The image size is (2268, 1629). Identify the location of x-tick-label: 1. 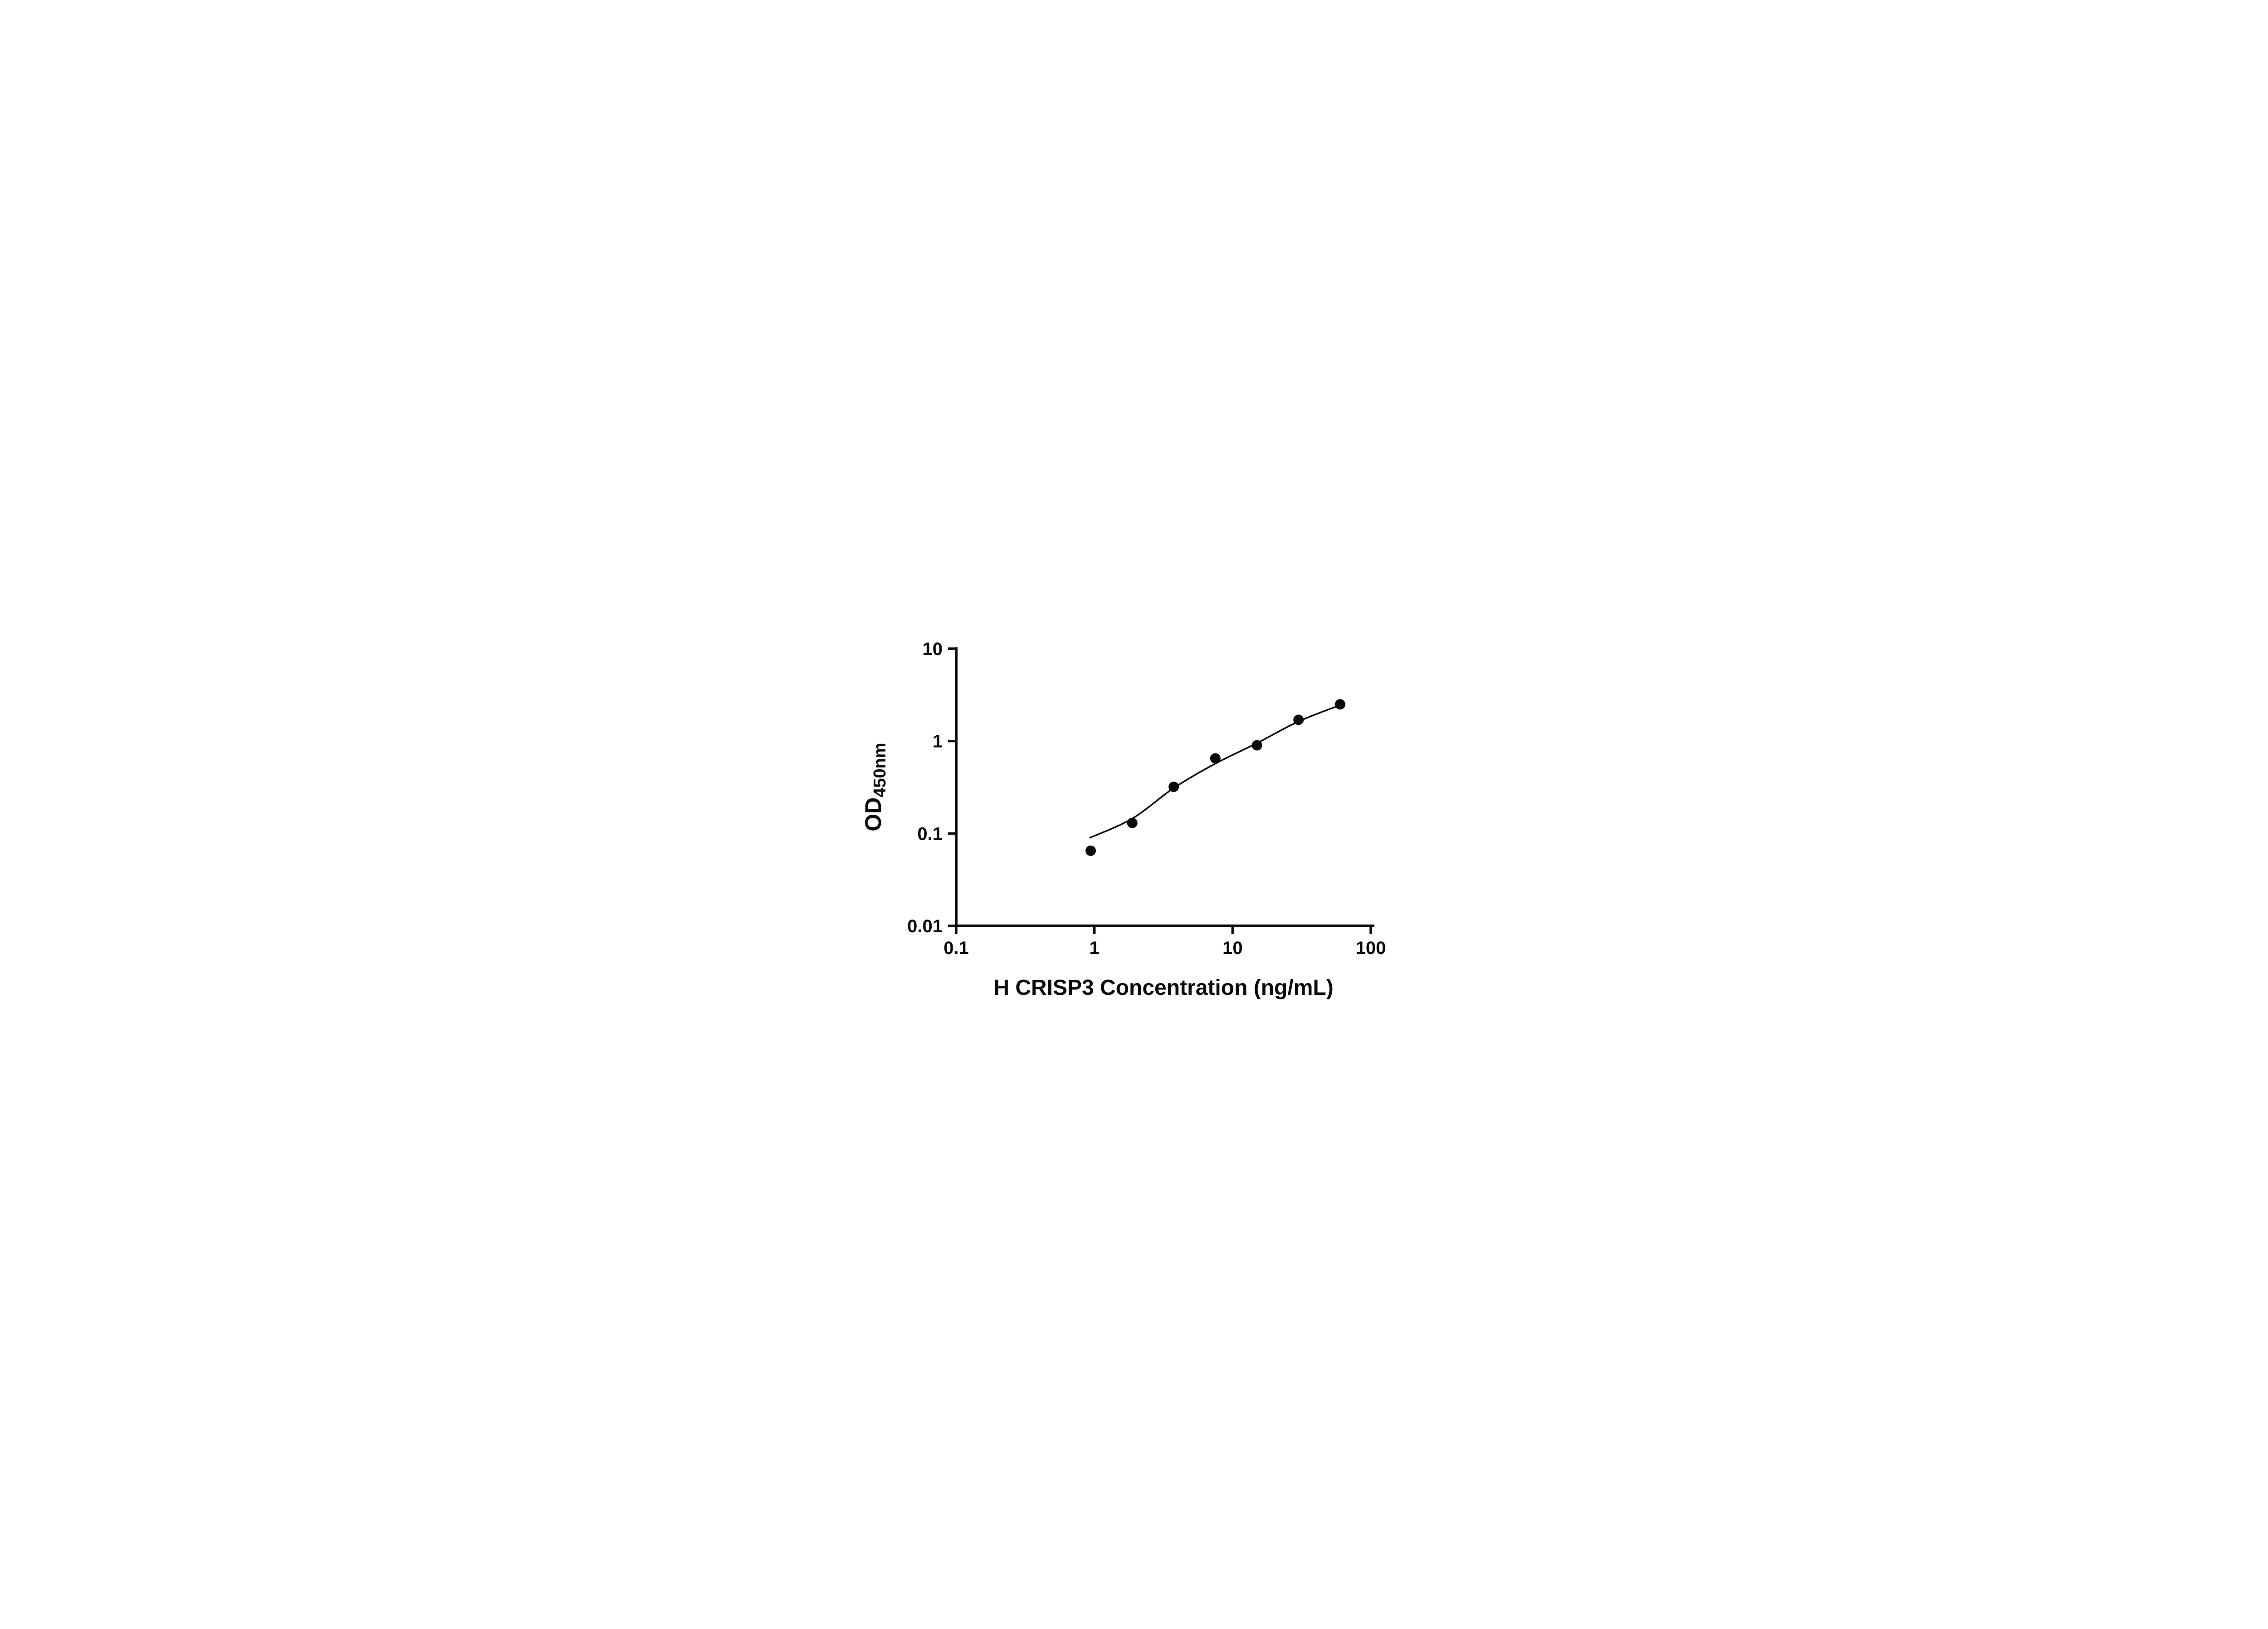
(1095, 948).